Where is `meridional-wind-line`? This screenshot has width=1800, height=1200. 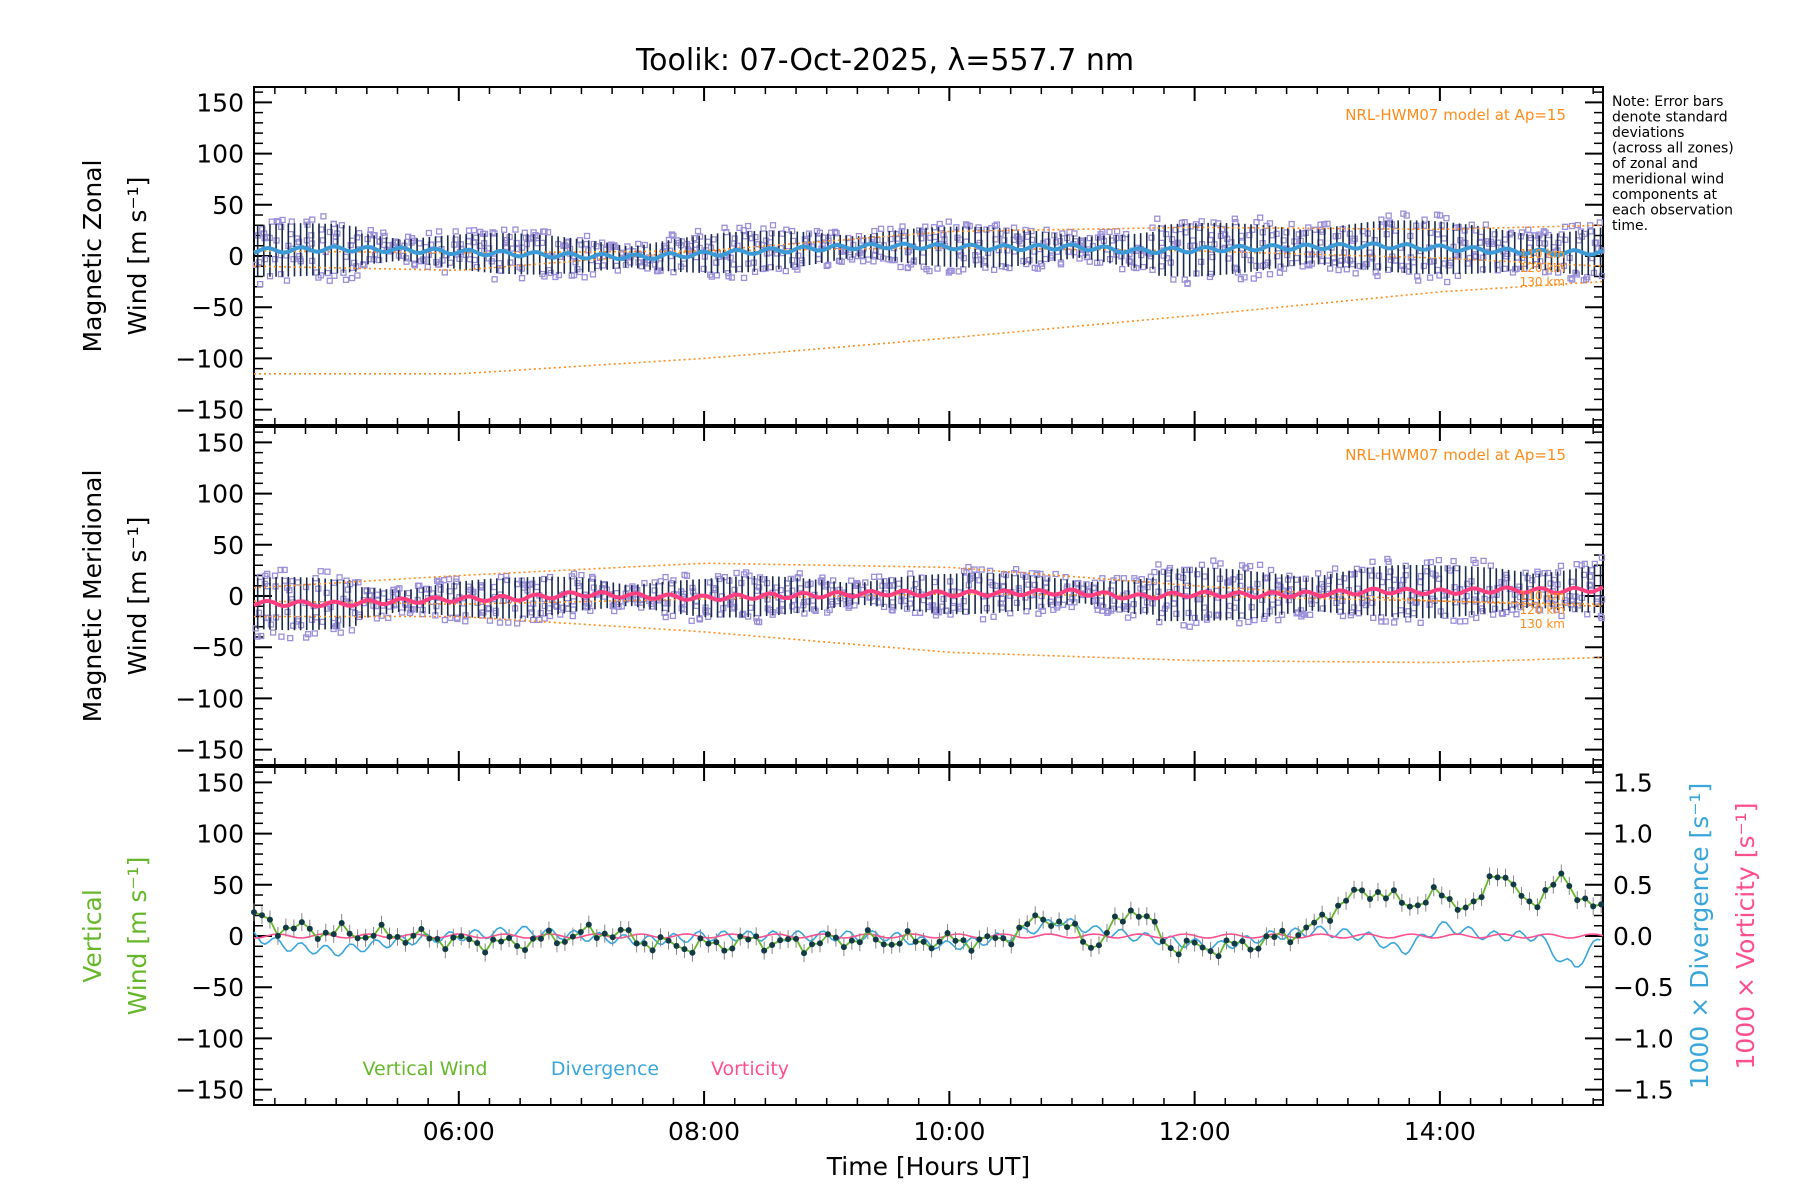
meridional-wind-line is located at coordinates (928, 597).